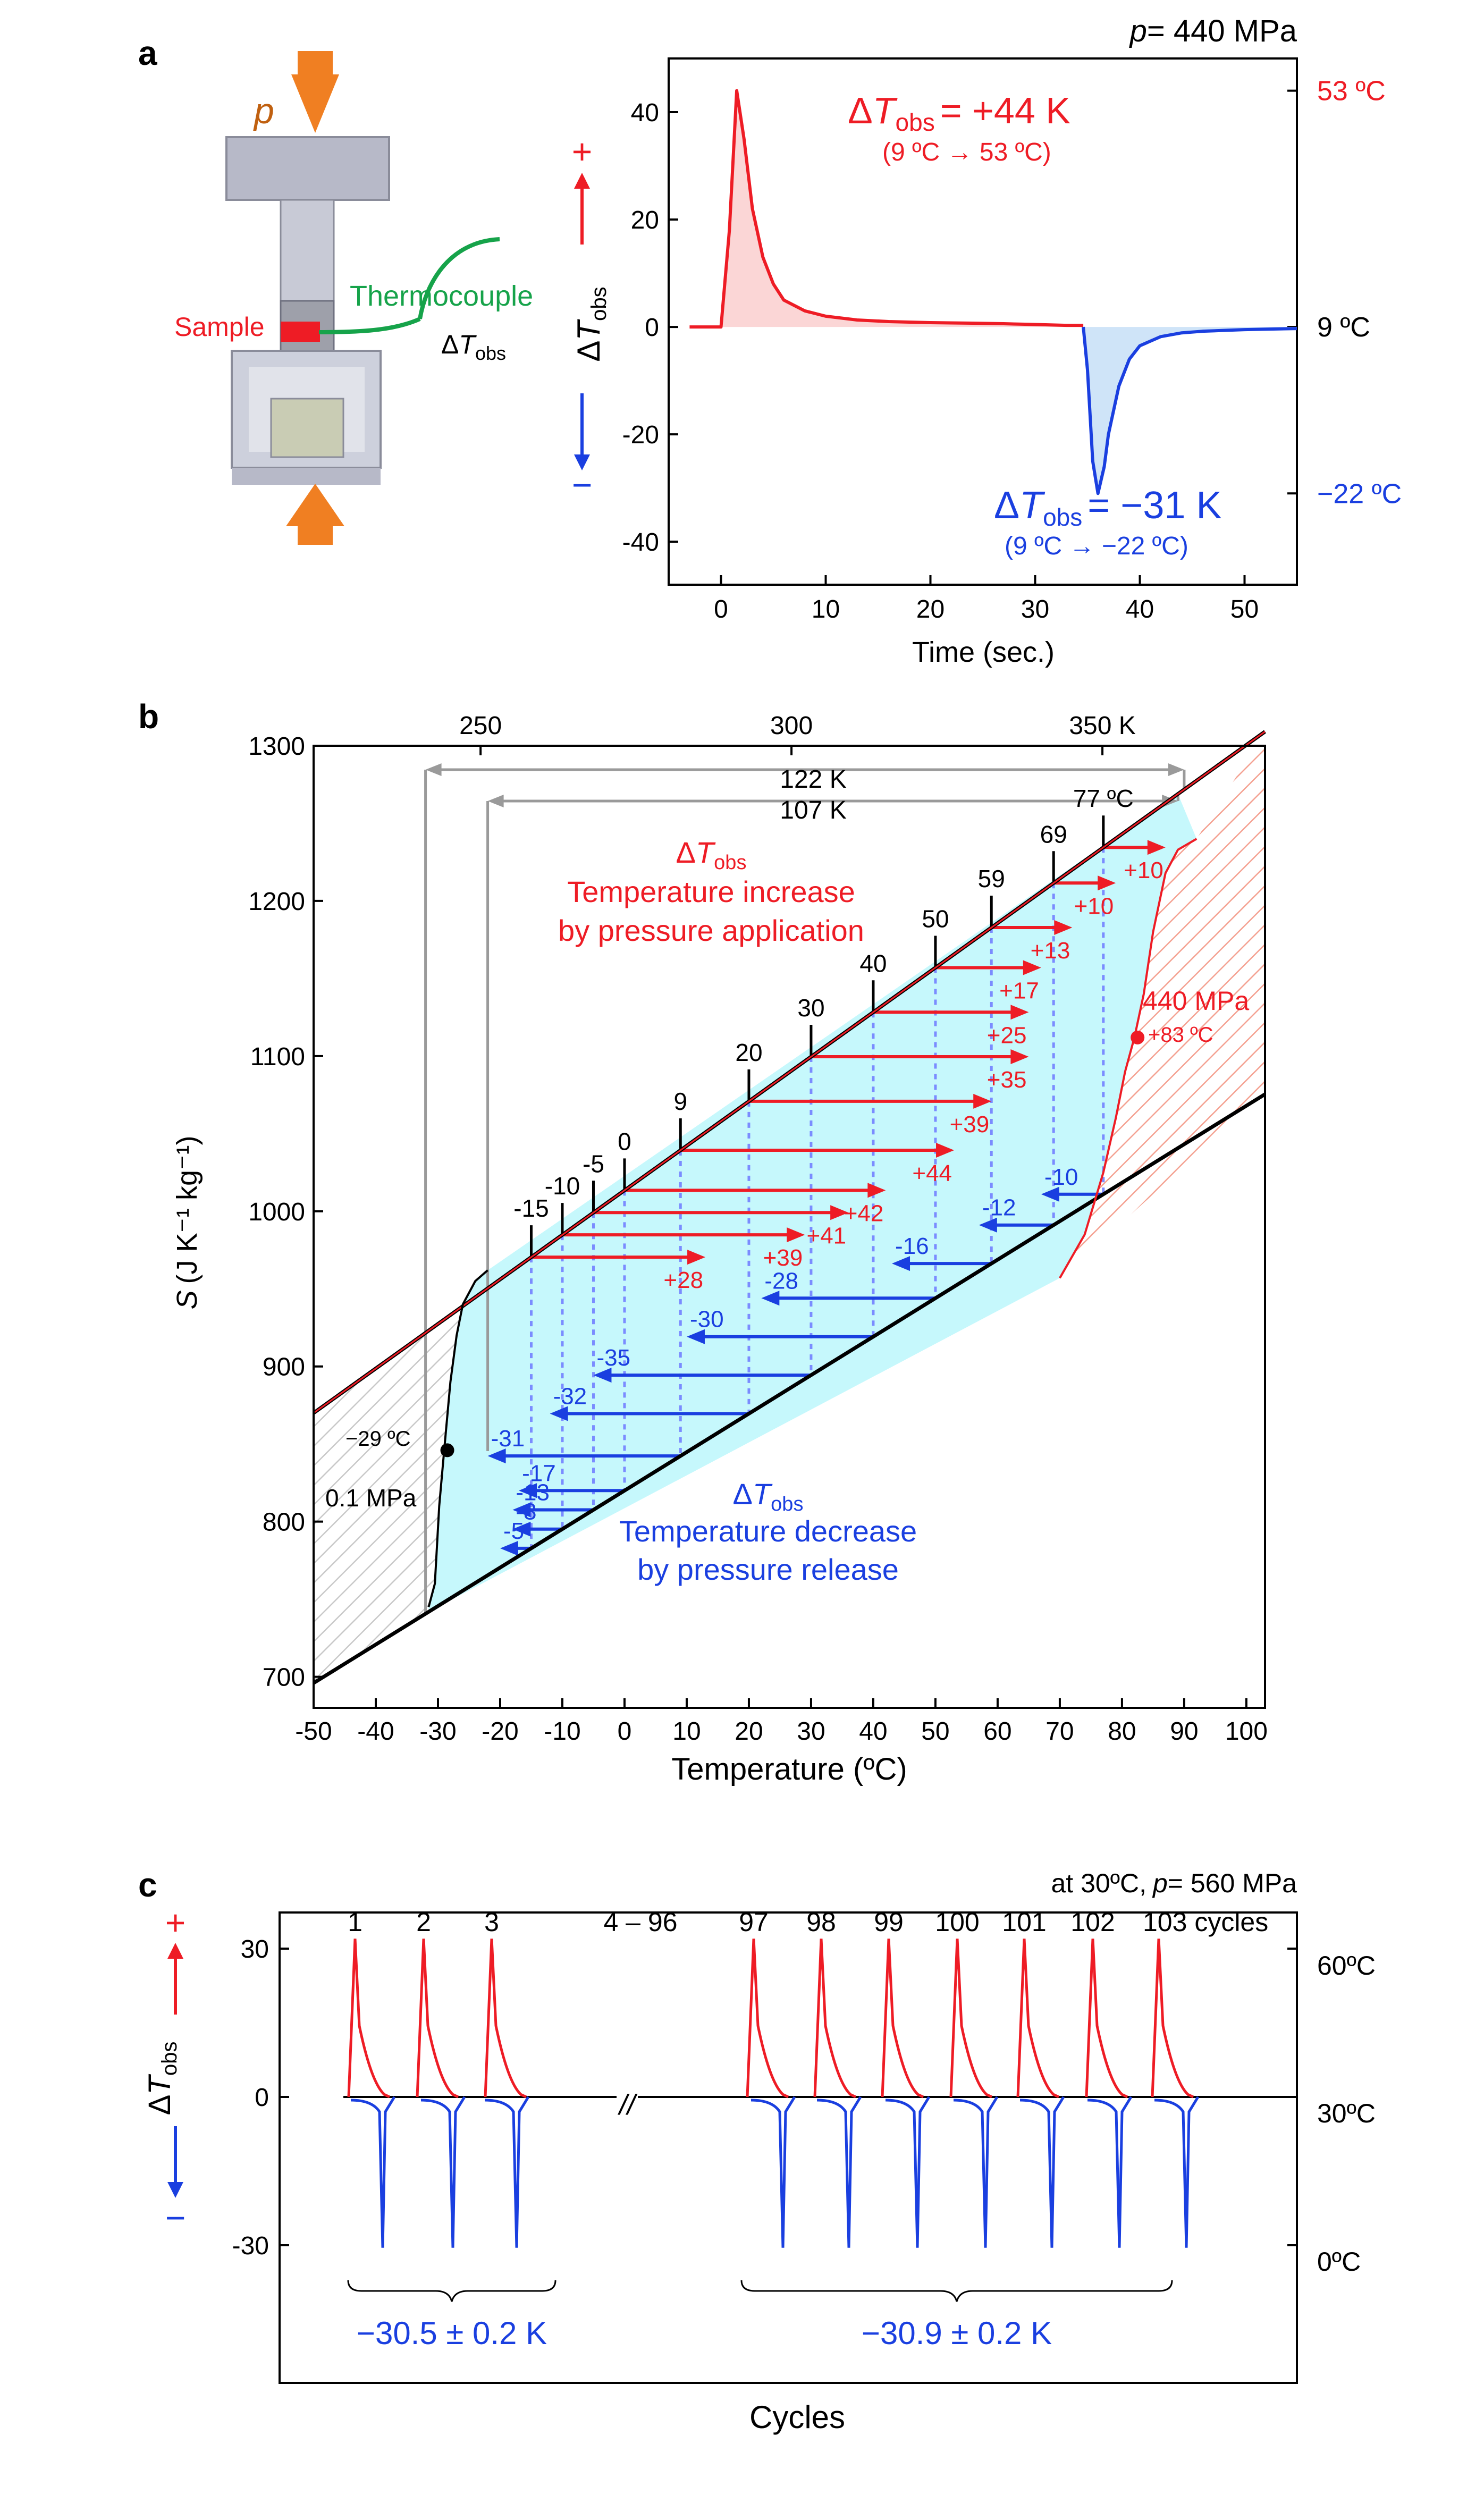 The height and width of the screenshot is (2511, 1484). Describe the element at coordinates (315, 104) in the screenshot. I see `pressure-arrow-top-icon` at that location.